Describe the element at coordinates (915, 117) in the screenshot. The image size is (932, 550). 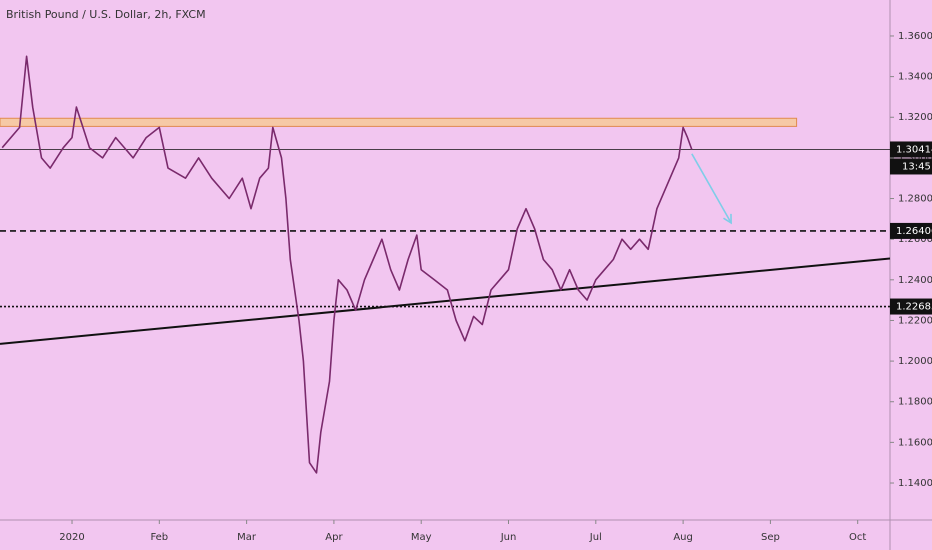
I see `y-tick-label: 1.32000` at that location.